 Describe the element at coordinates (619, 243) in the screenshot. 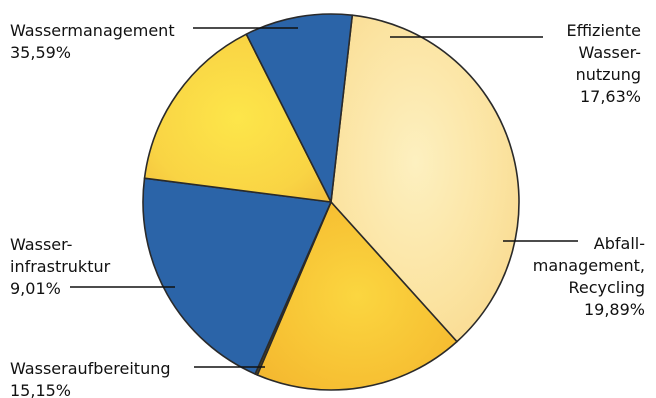

I see `slice-label-abfallmanagement-recycling: Abfall-` at that location.